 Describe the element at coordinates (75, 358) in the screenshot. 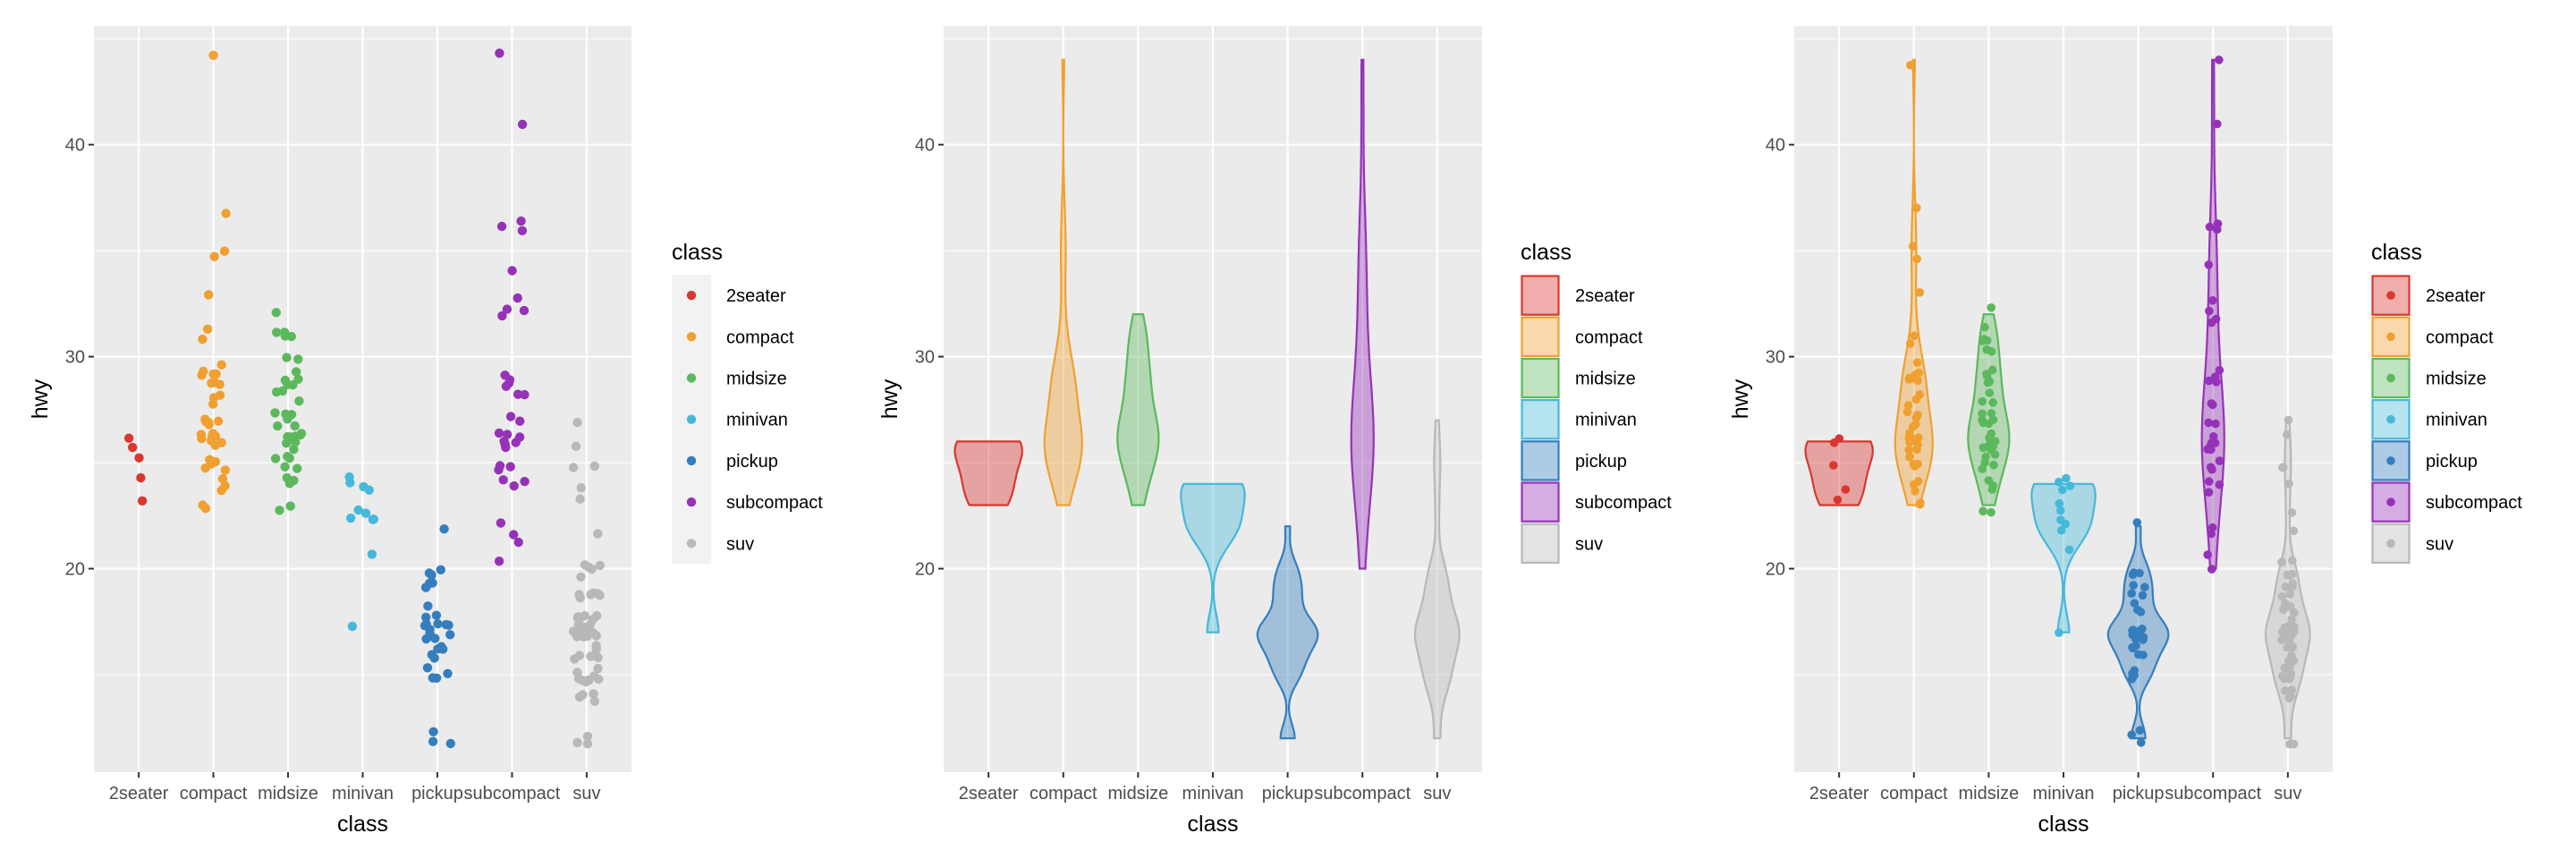

I see `y-tick-label: 30` at that location.